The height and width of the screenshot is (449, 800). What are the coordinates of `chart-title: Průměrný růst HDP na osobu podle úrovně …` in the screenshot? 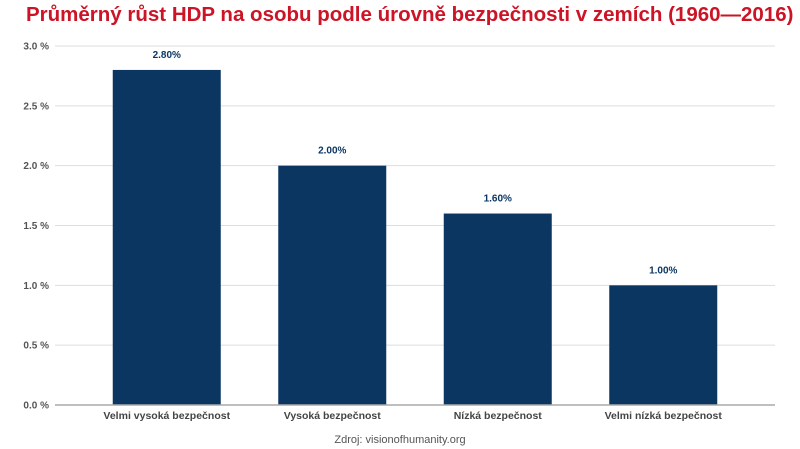 It's located at (410, 14).